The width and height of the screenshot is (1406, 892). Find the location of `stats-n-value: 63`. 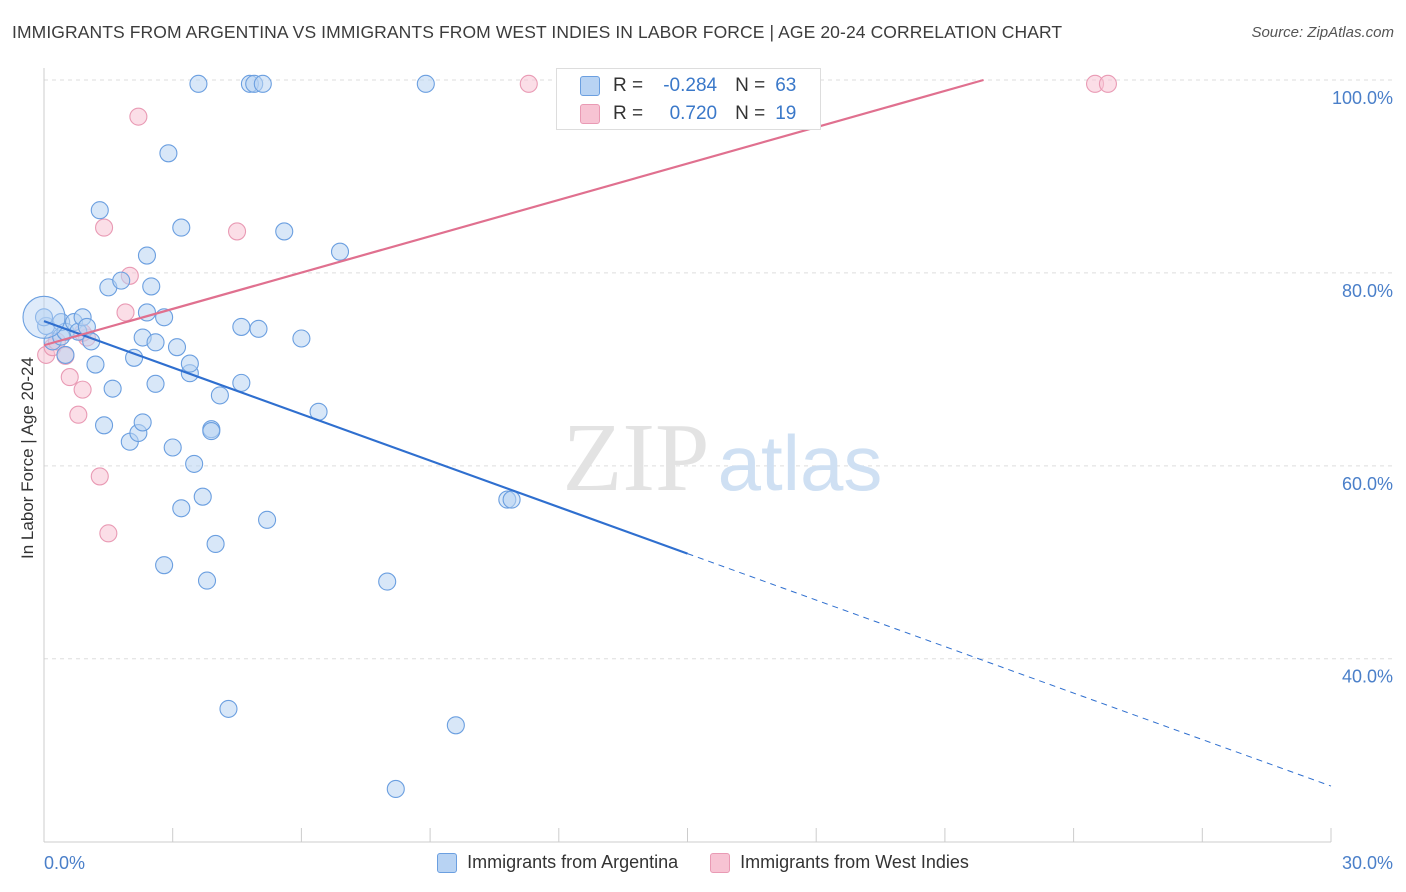

stats-n-value: 63 is located at coordinates (786, 85).